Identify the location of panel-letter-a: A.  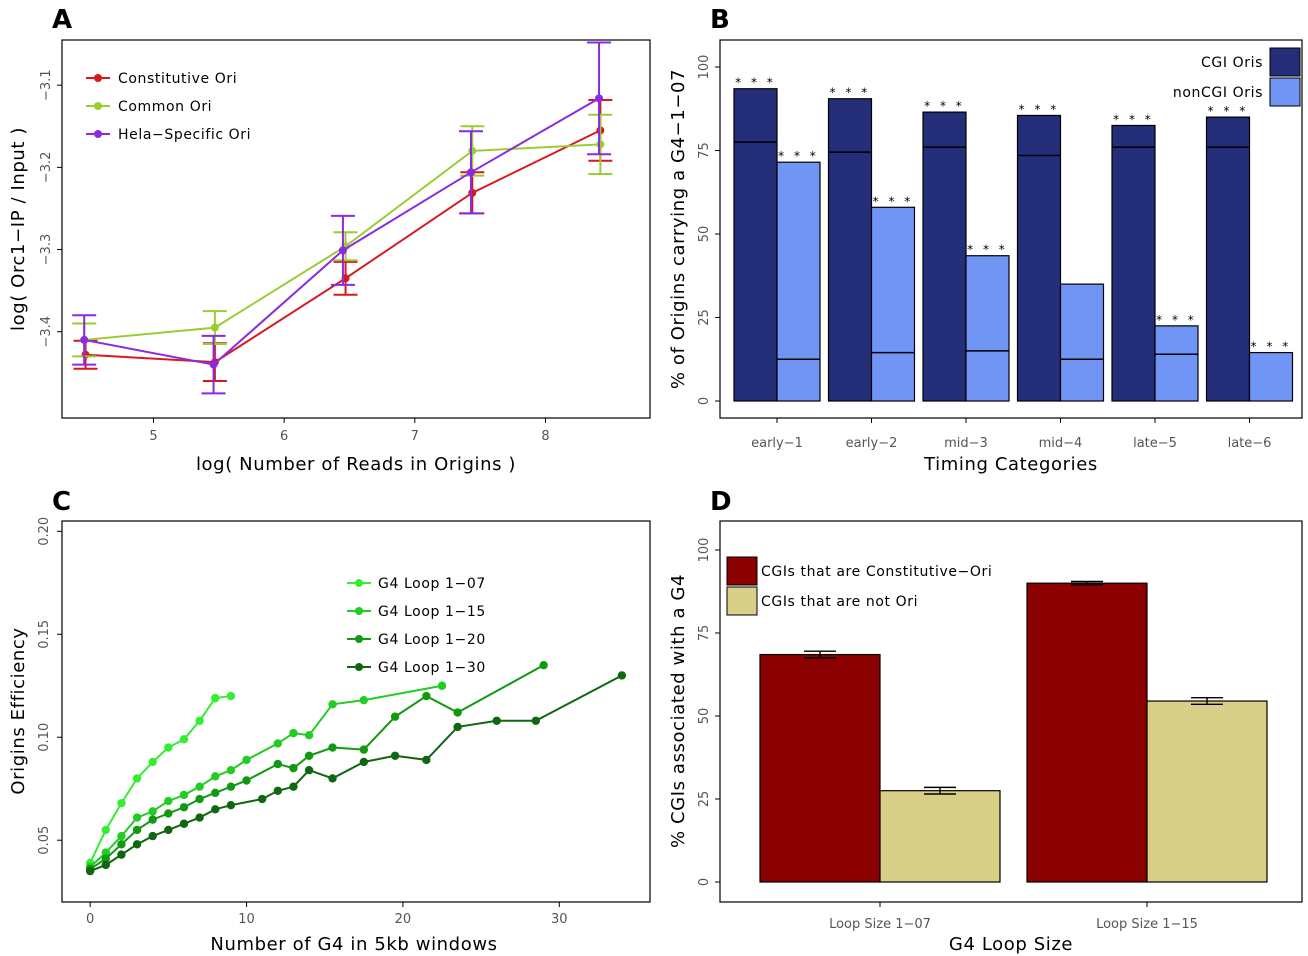
(62, 20).